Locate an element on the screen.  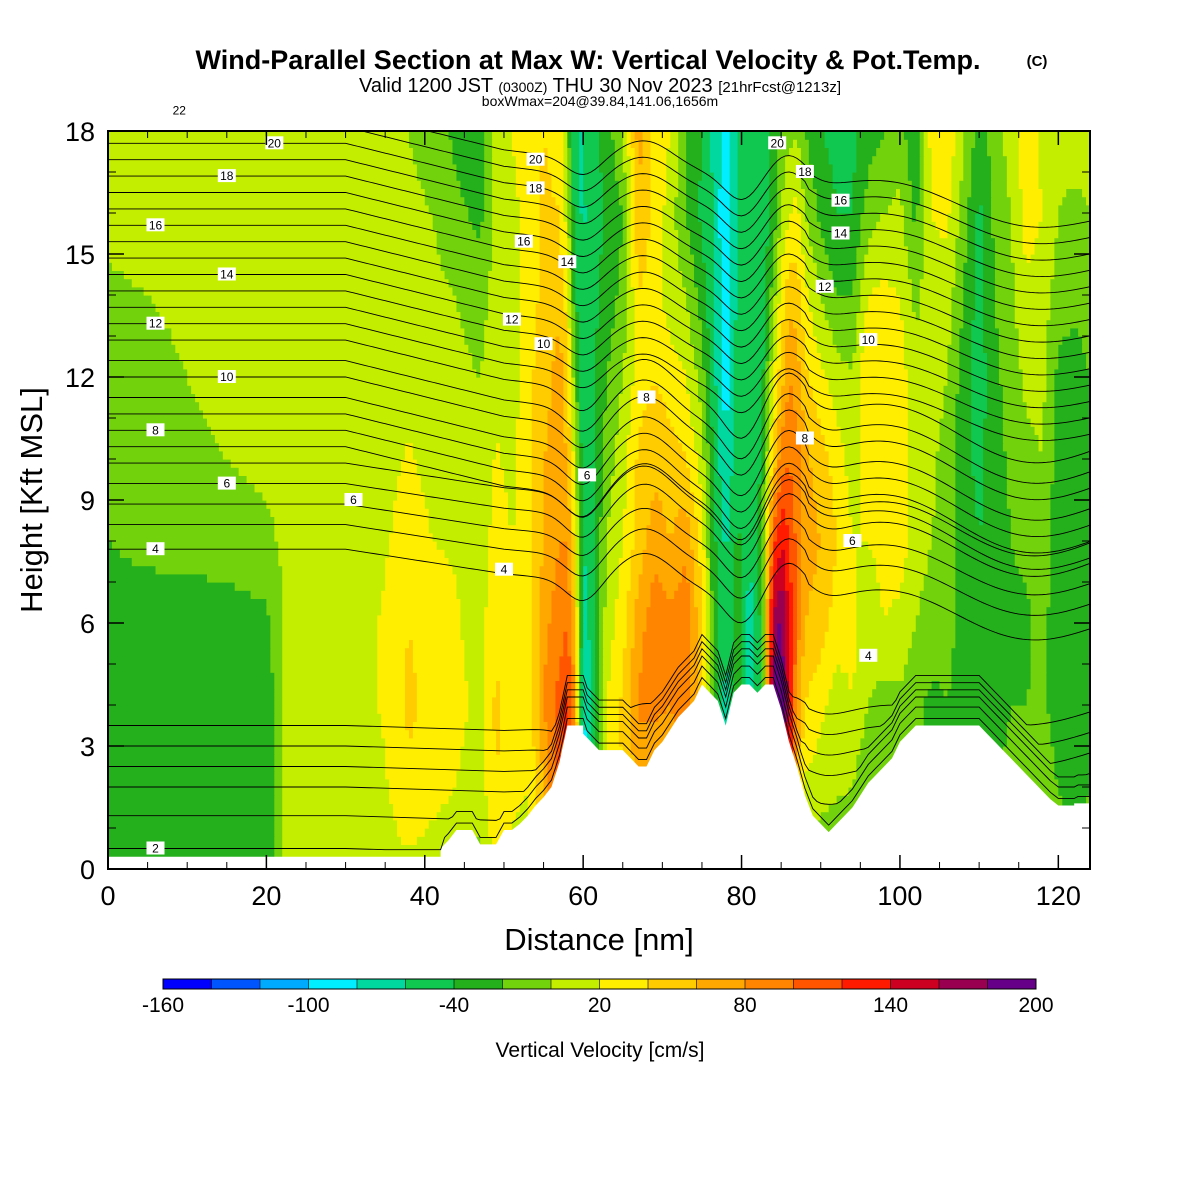
theta-contour-label: 14 is located at coordinates (226, 274).